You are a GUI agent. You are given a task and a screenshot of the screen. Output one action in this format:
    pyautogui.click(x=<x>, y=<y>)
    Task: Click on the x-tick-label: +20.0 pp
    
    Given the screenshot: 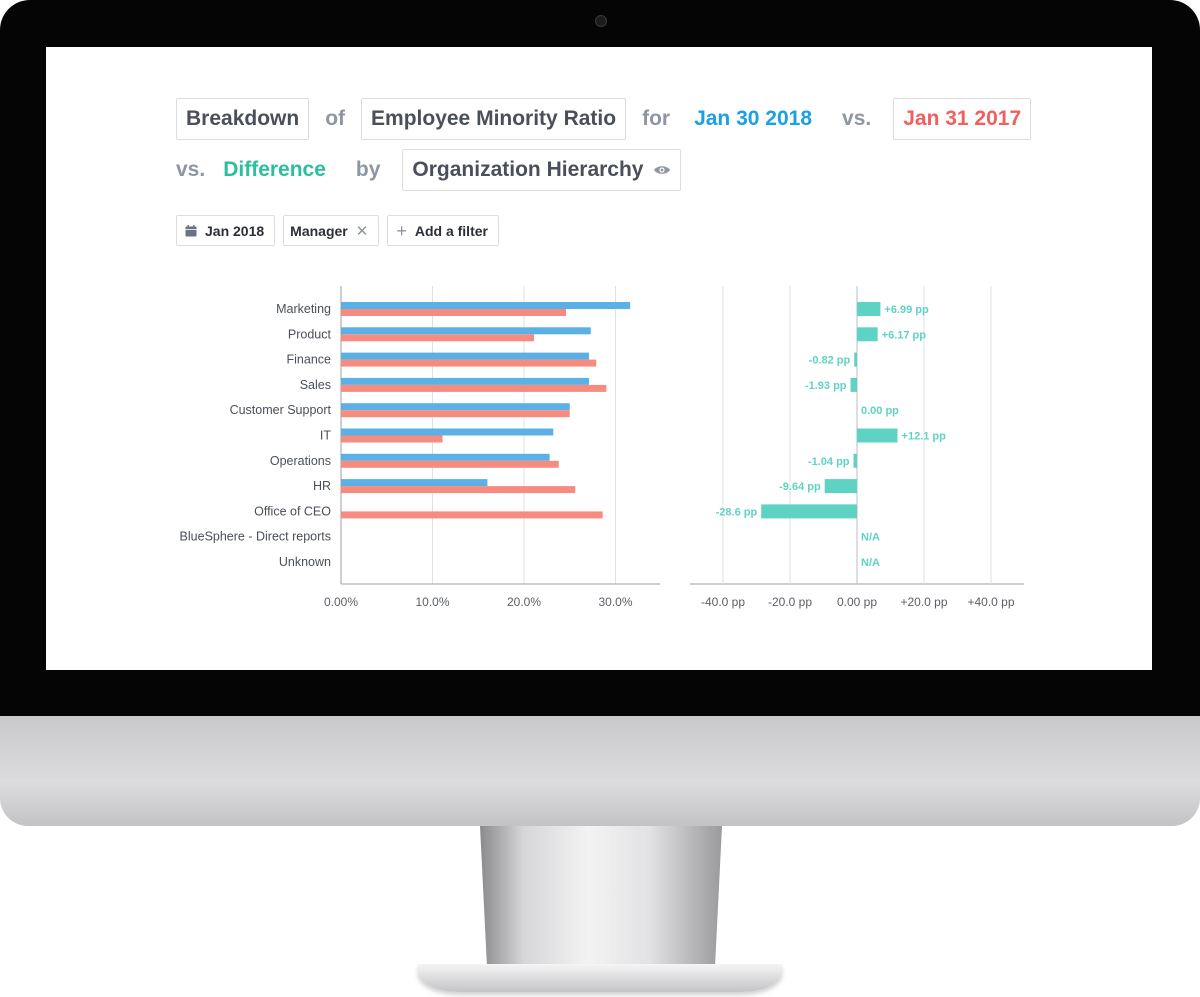 What is the action you would take?
    pyautogui.click(x=923, y=602)
    